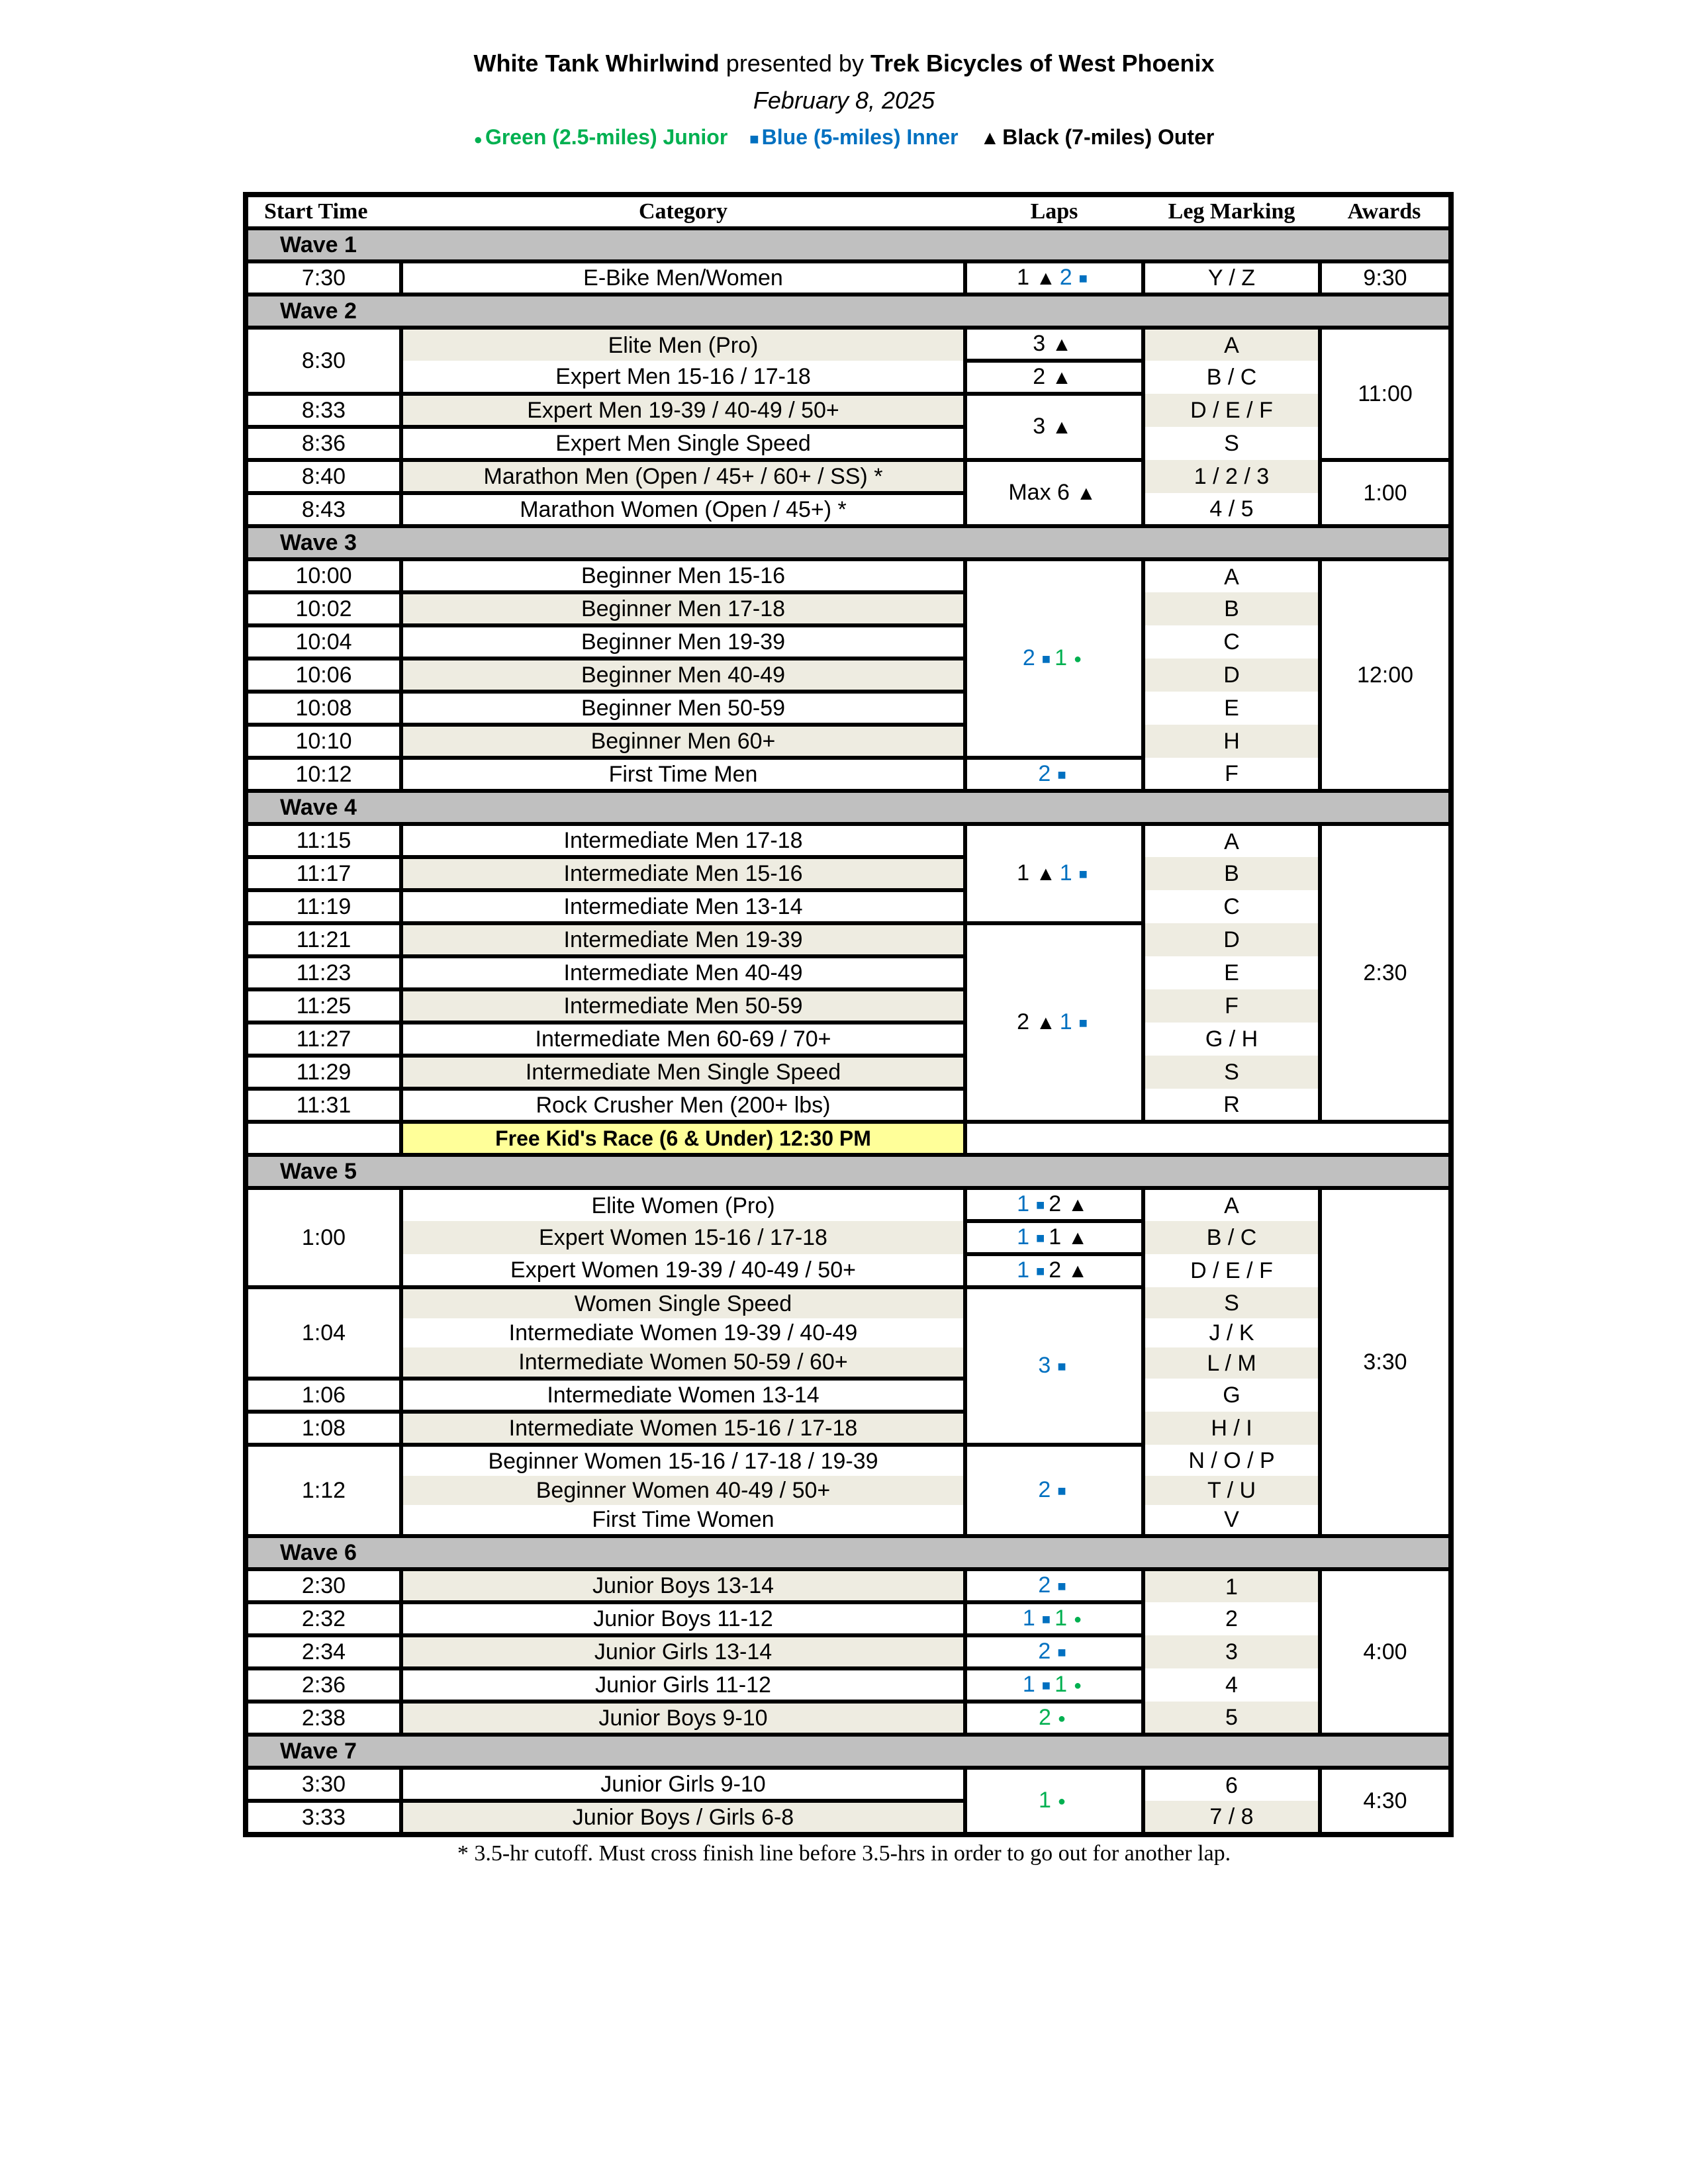 Image resolution: width=1688 pixels, height=2184 pixels. What do you see at coordinates (323, 971) in the screenshot?
I see `start-time: 11:23` at bounding box center [323, 971].